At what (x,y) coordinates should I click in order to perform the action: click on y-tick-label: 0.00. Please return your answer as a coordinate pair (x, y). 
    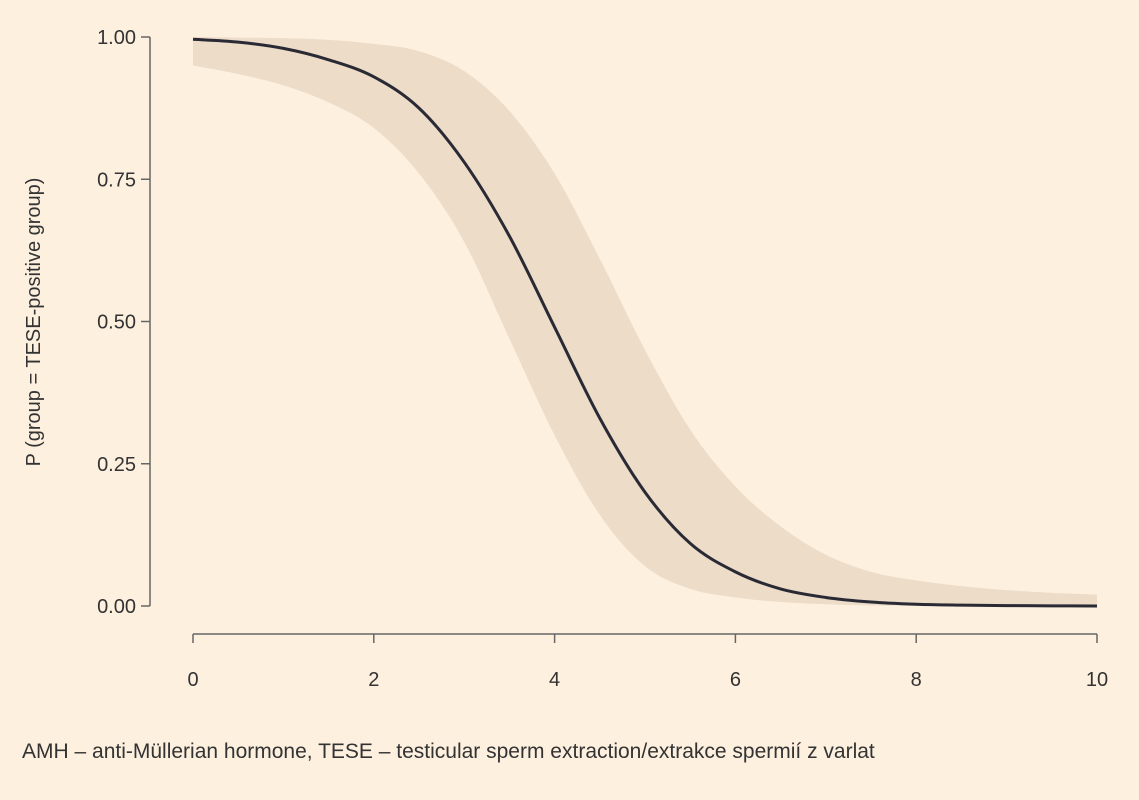
    Looking at the image, I should click on (116, 607).